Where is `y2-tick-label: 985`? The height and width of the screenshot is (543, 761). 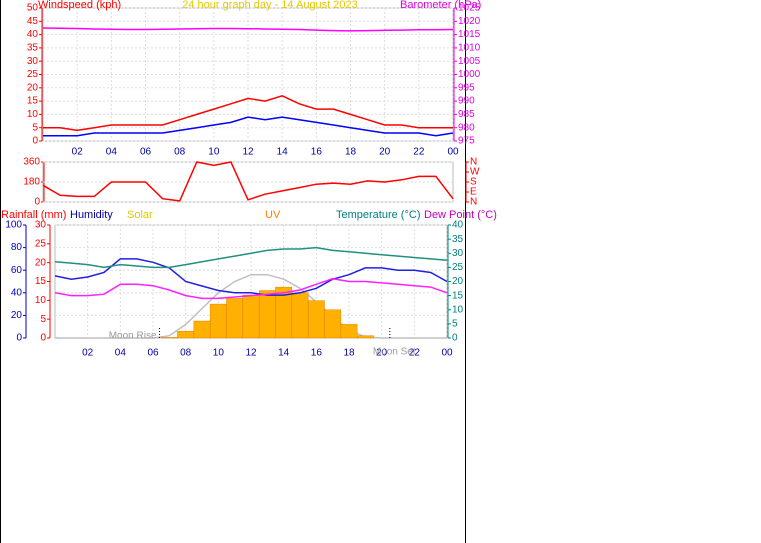
y2-tick-label: 985 is located at coordinates (466, 114).